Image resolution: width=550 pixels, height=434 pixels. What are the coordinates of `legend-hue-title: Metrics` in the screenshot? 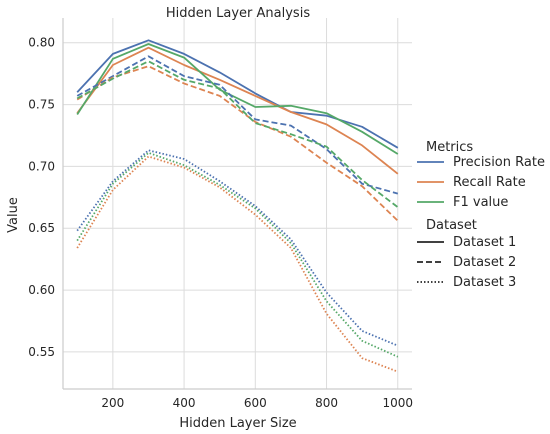 It's located at (449, 147).